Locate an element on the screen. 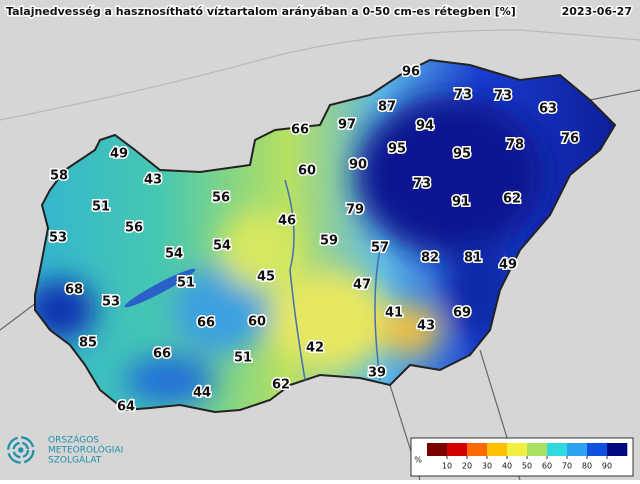 The width and height of the screenshot is (640, 484). station-value: 42 is located at coordinates (315, 348).